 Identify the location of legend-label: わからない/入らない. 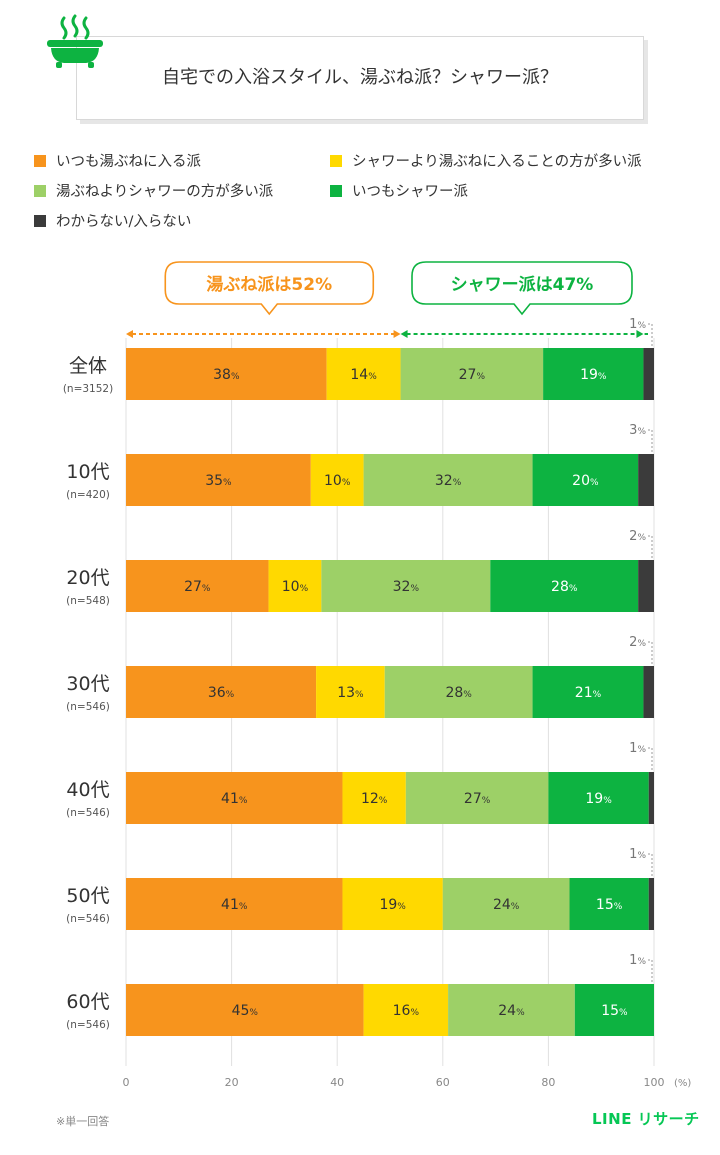
(124, 222).